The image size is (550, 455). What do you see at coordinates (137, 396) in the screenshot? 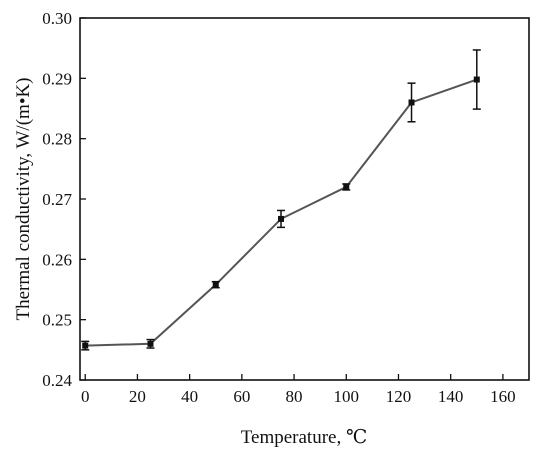
I see `x-tick-label: 20` at bounding box center [137, 396].